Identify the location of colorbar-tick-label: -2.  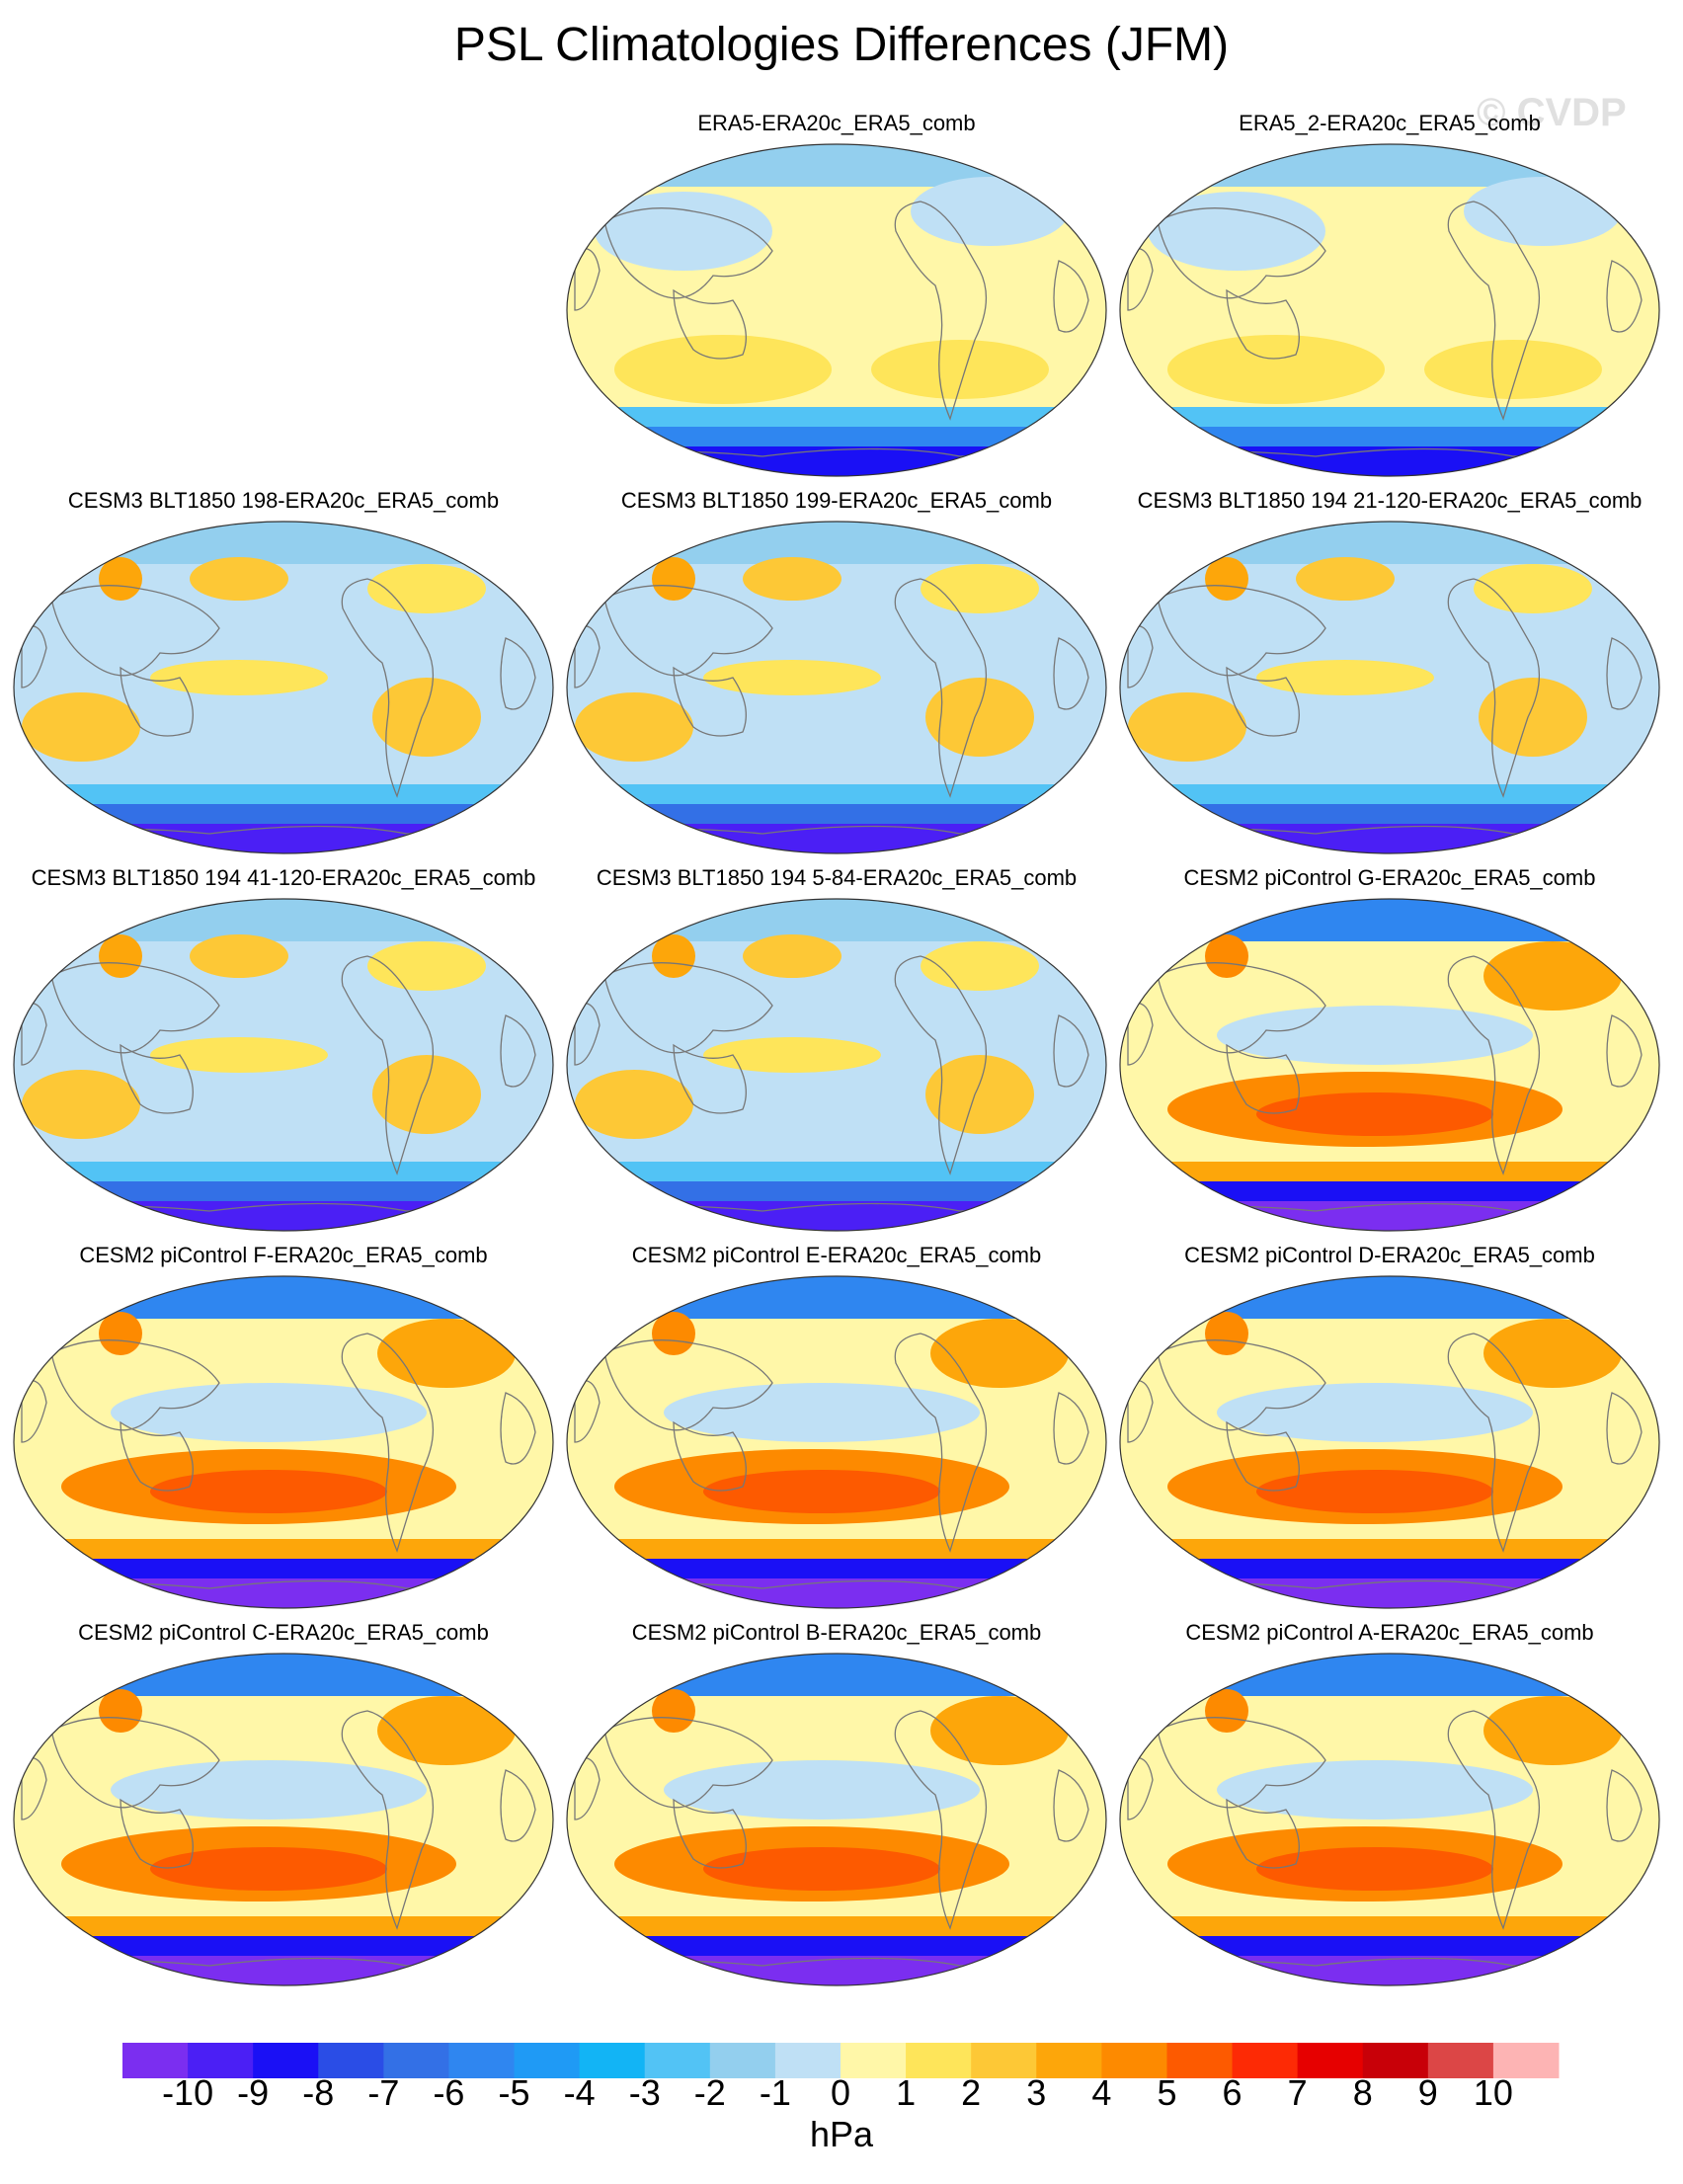
(709, 2092).